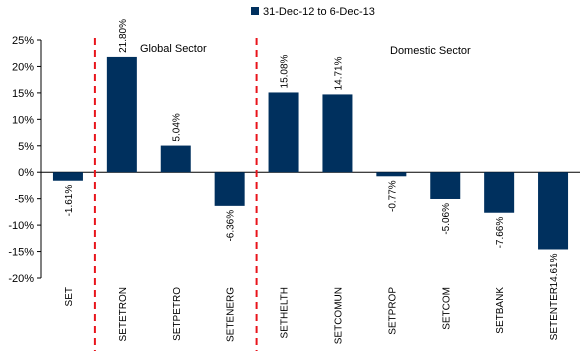 The width and height of the screenshot is (587, 351). Describe the element at coordinates (231, 314) in the screenshot. I see `category-label: SETENERG` at that location.